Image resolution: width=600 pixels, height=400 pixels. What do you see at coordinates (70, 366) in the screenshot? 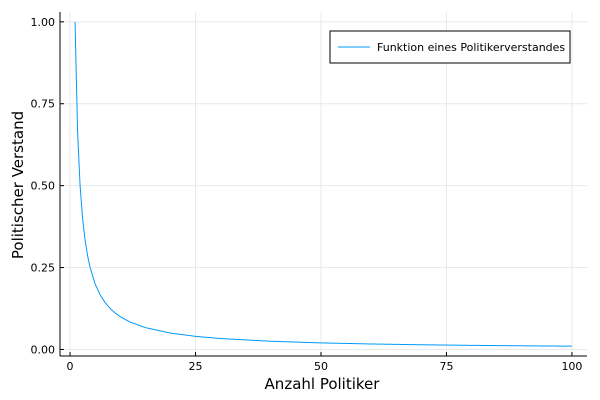
I see `x-tick-label-0: 0` at bounding box center [70, 366].